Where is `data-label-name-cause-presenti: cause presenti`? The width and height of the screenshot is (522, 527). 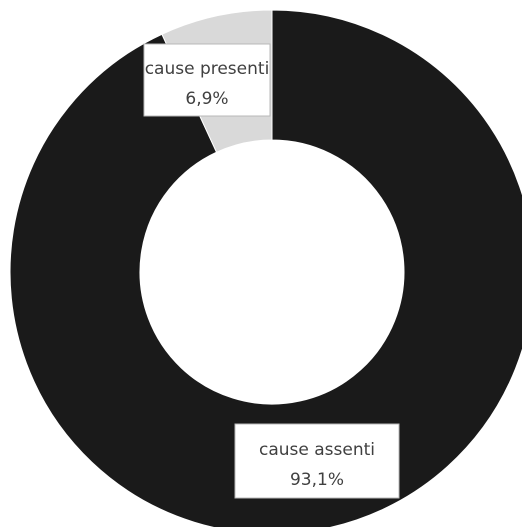
data-label-name-cause-presenti: cause presenti is located at coordinates (207, 69).